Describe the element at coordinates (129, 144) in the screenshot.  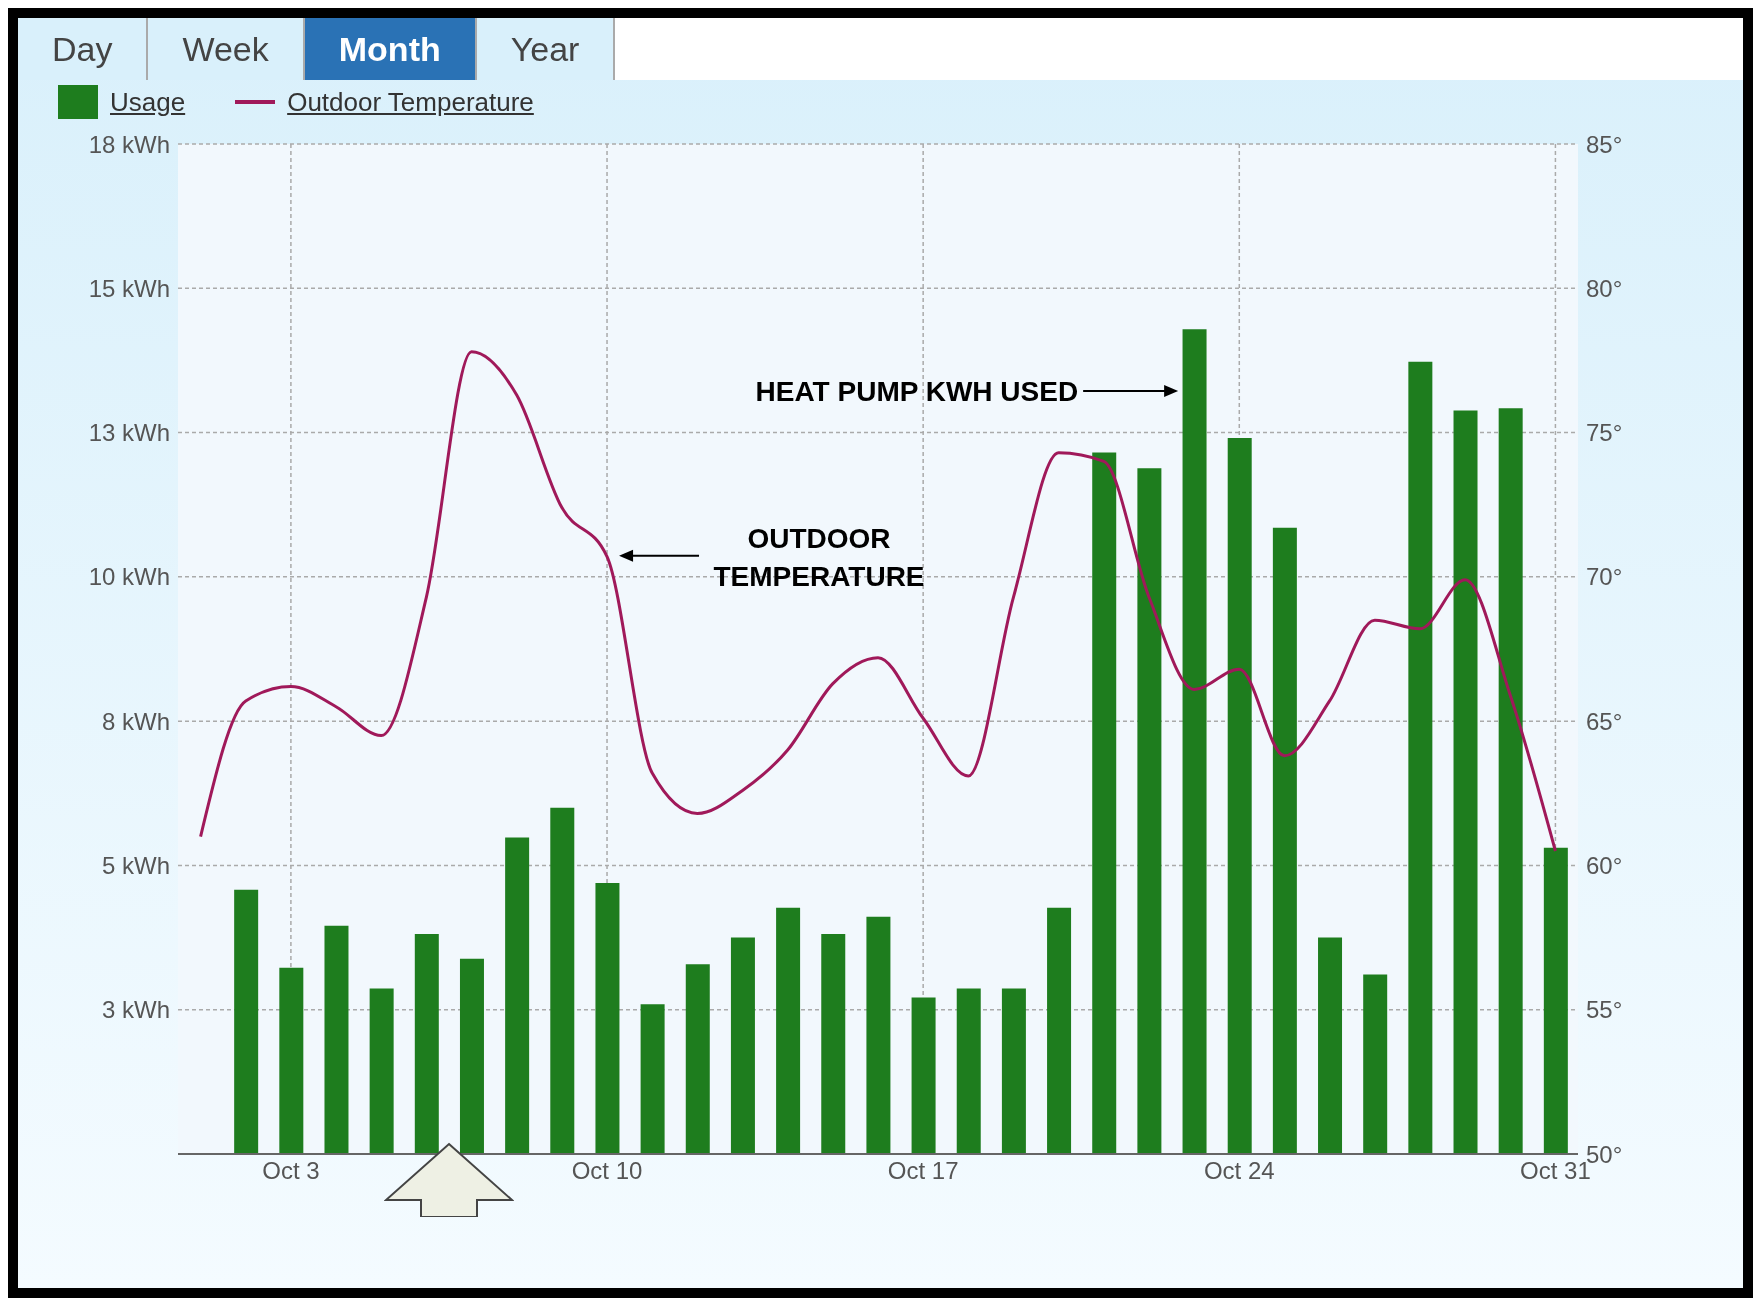
I see `y-tick-label: 18 kWh` at that location.